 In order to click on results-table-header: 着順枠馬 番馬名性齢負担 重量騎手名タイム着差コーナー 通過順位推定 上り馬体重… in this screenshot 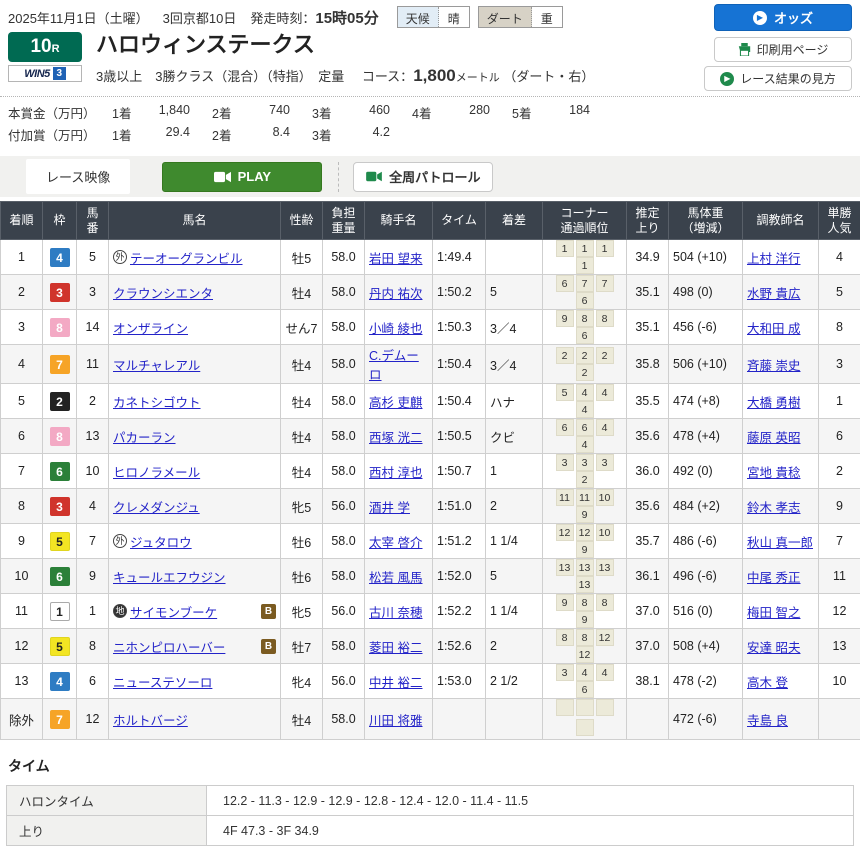, I will do `click(430, 221)`.